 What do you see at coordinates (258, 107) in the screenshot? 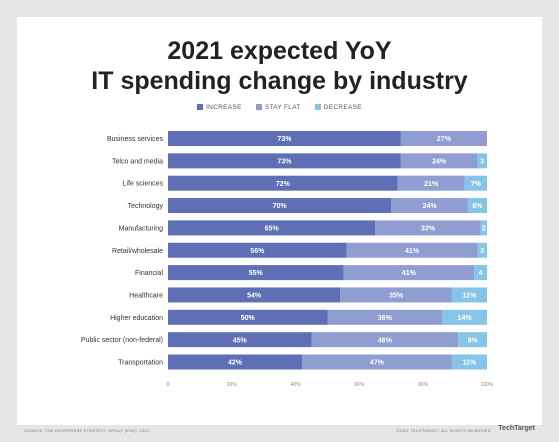
I see `legend-swatch-stay-flat` at bounding box center [258, 107].